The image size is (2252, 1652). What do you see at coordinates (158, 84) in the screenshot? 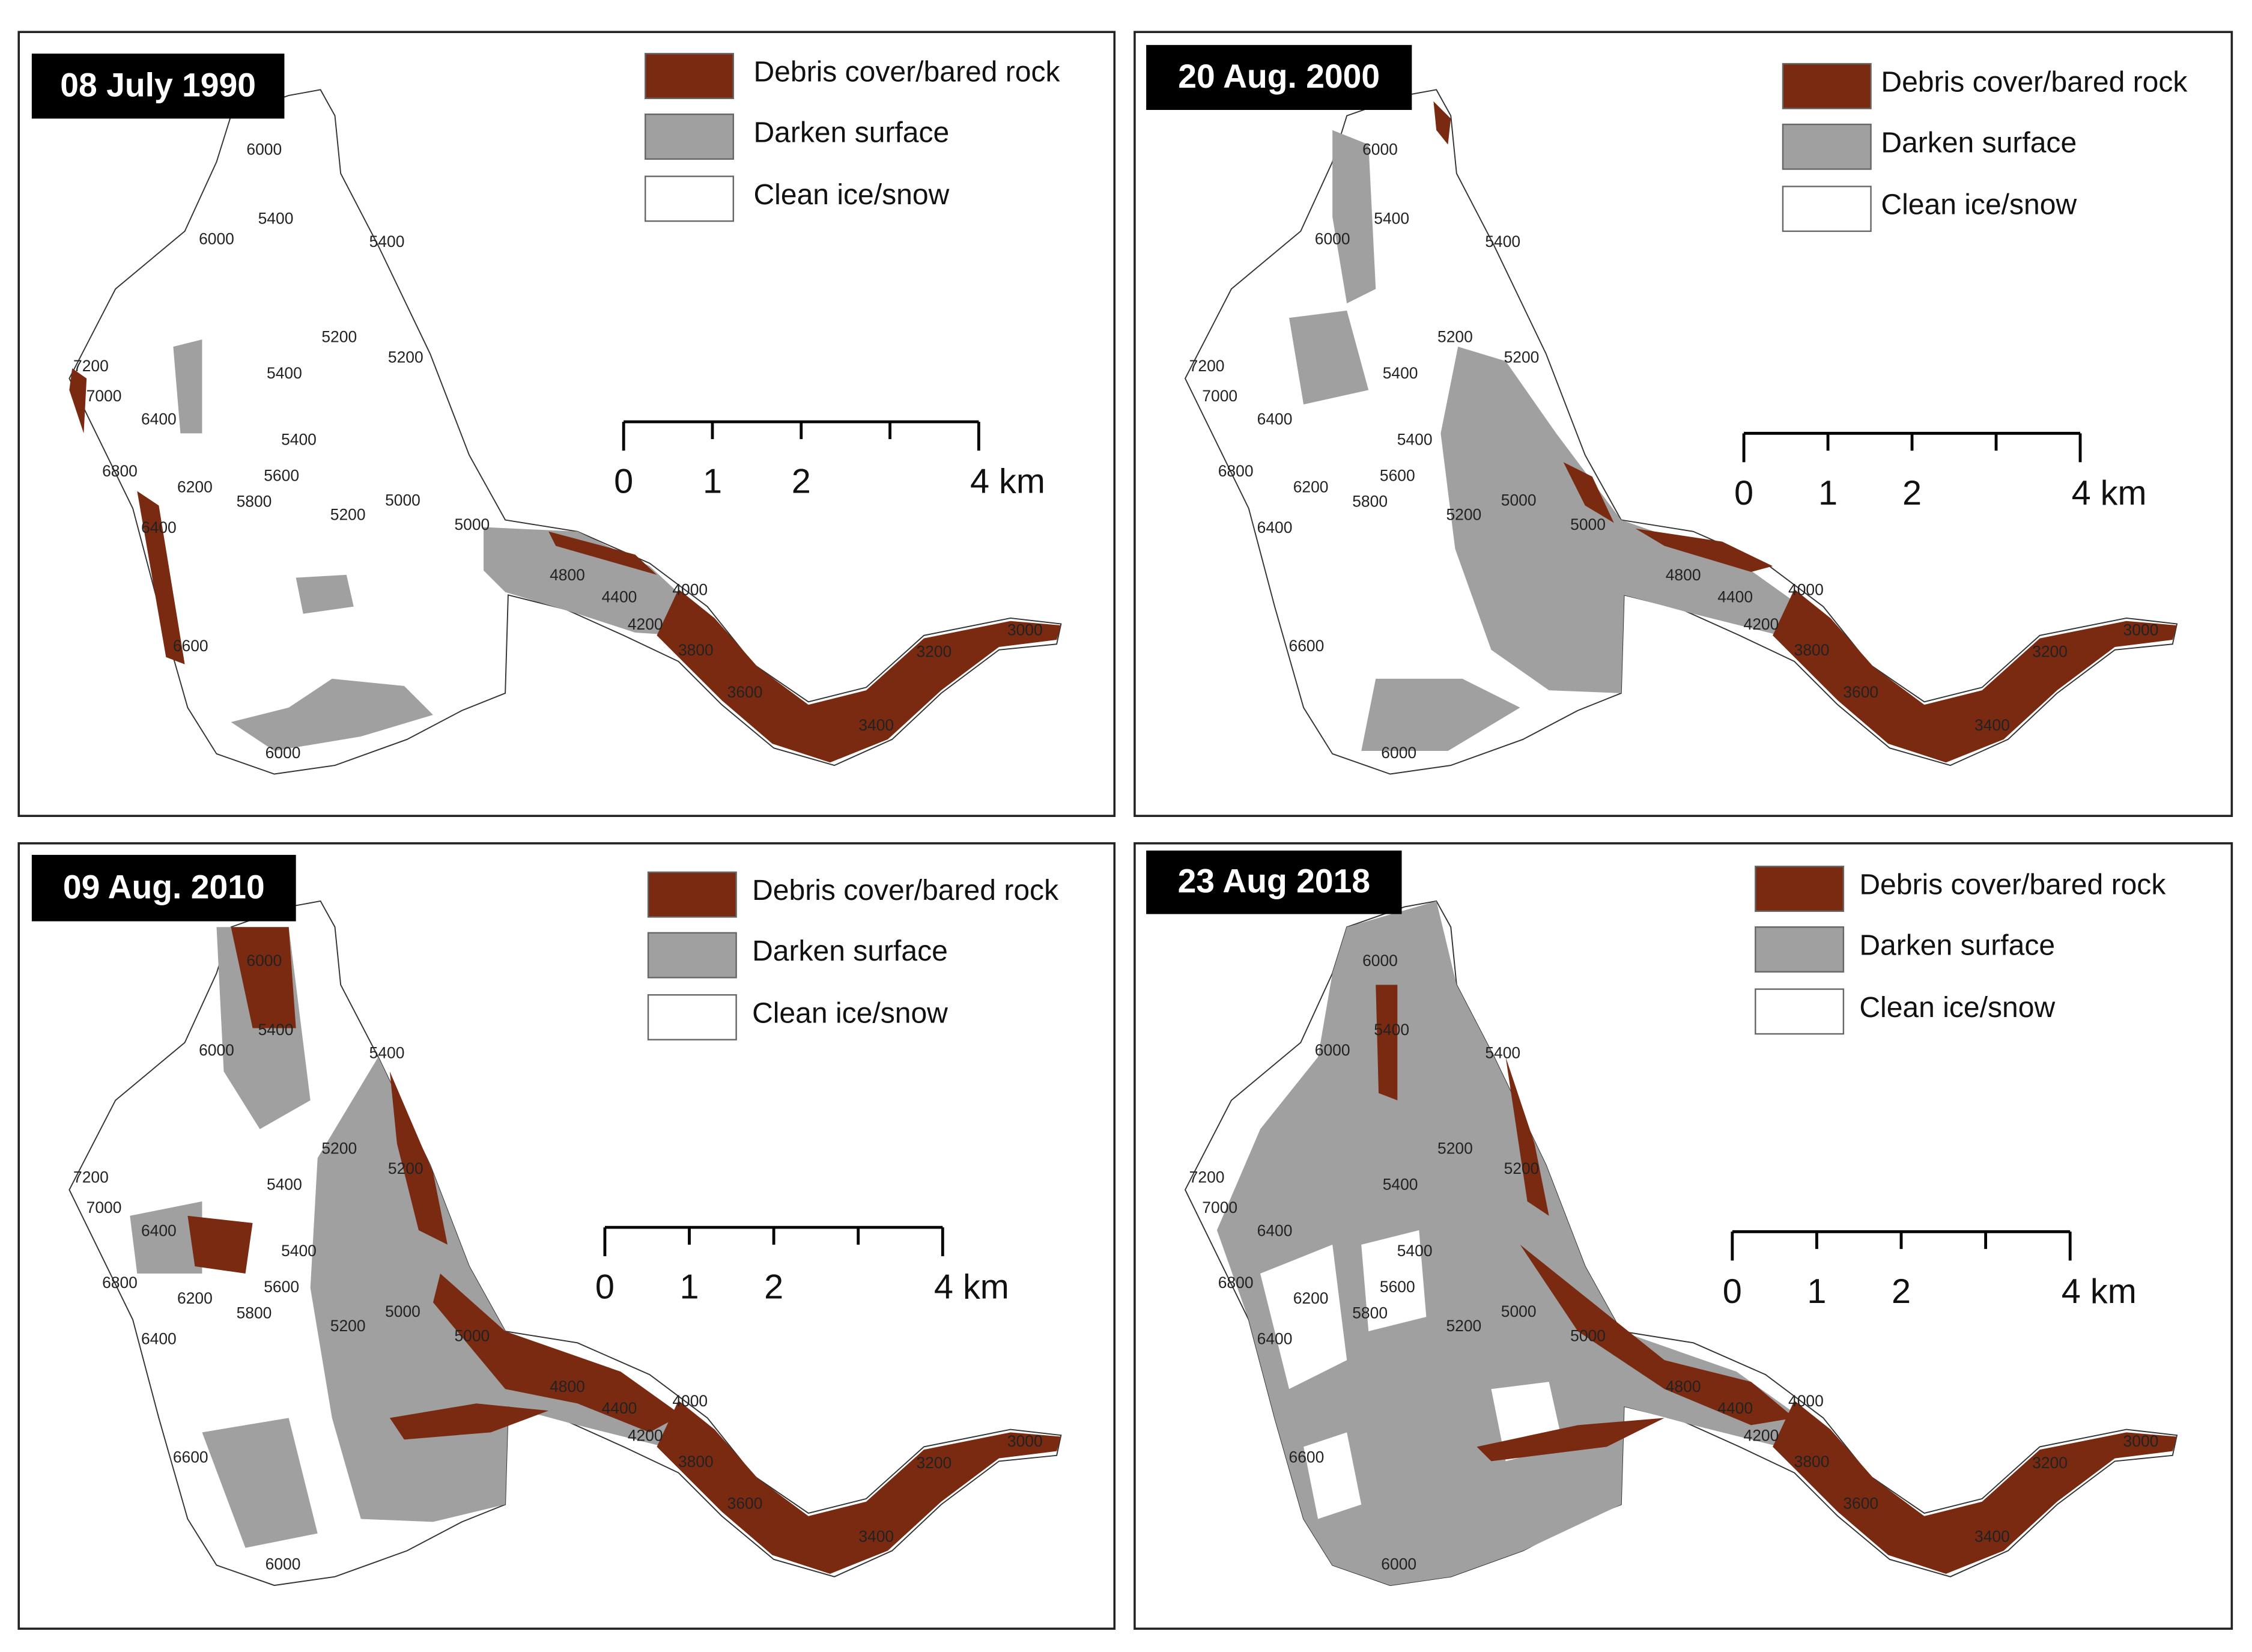
I see `date-label: 08 July 1990` at bounding box center [158, 84].